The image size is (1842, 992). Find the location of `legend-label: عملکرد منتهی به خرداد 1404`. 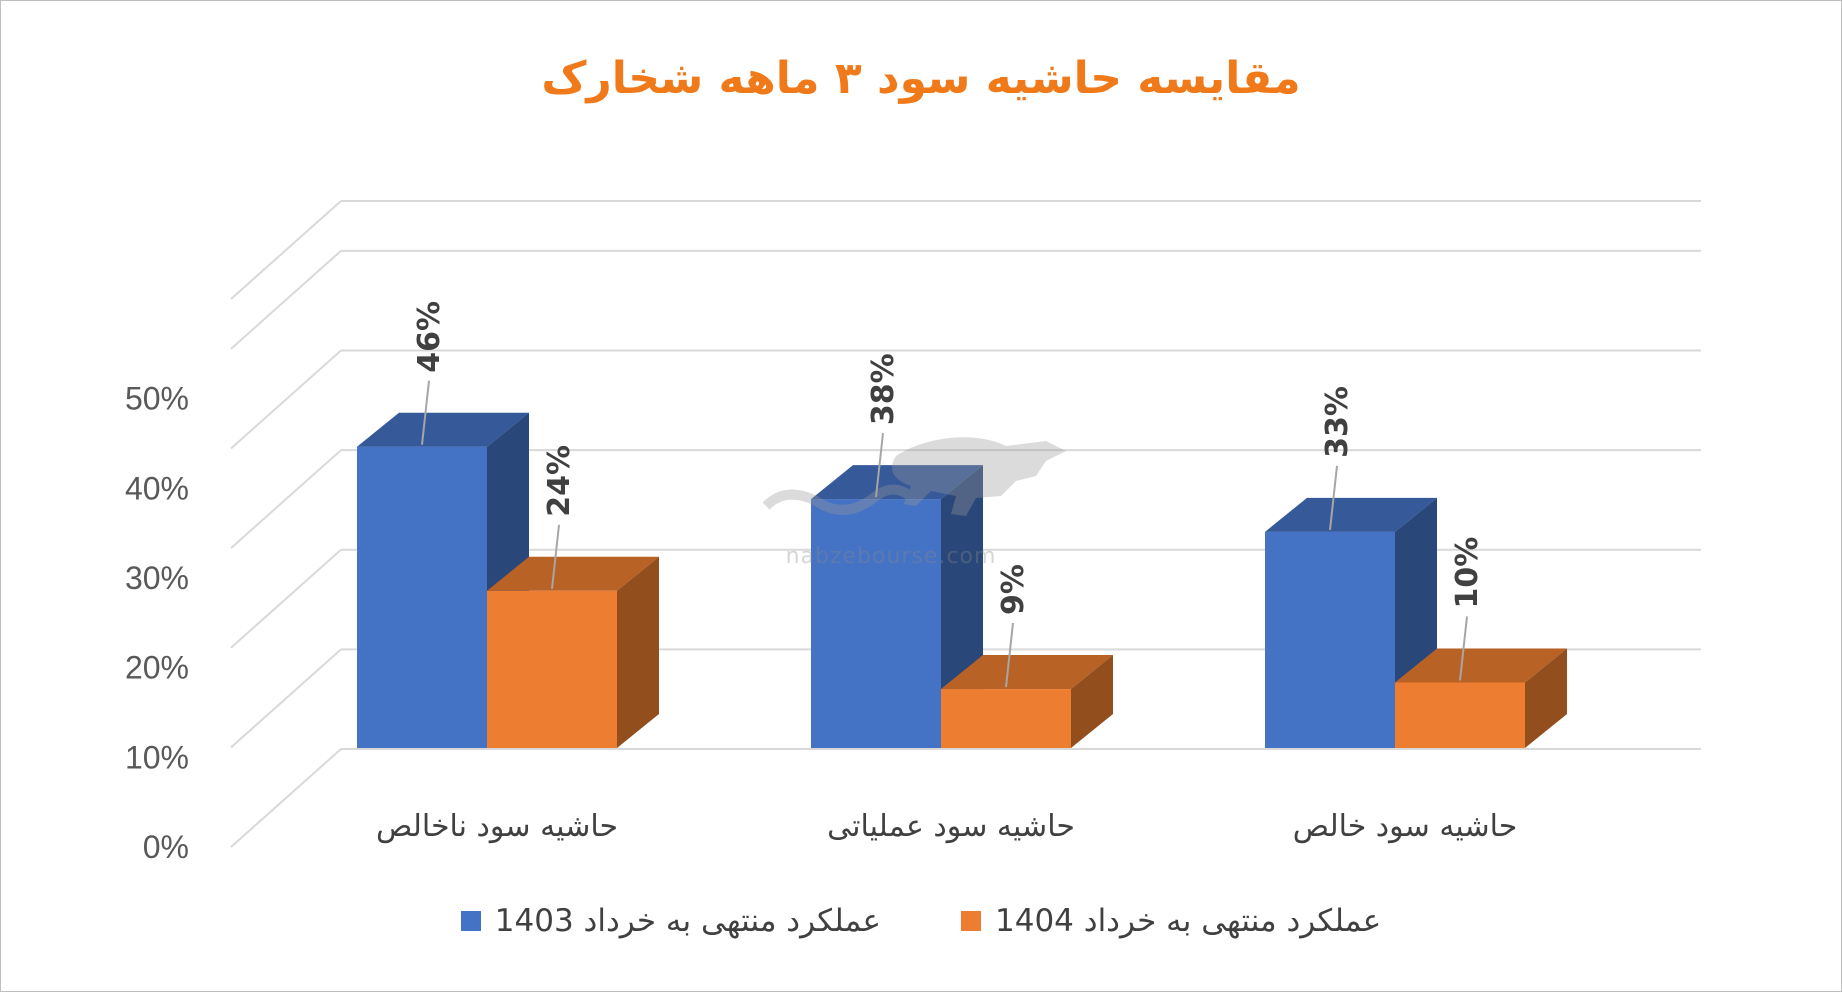

legend-label: عملکرد منتهی به خرداد 1404 is located at coordinates (1188, 921).